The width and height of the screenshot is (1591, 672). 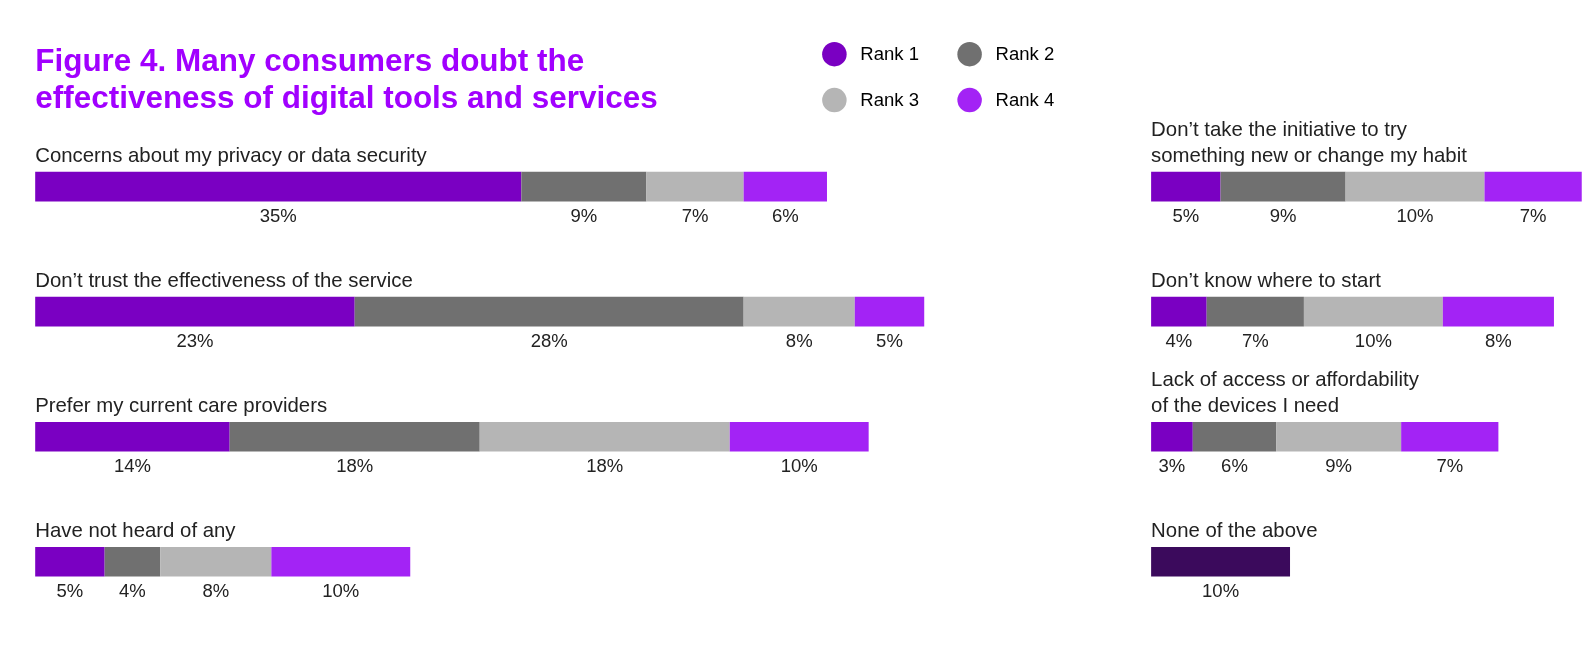 What do you see at coordinates (224, 279) in the screenshot?
I see `category-label: Don’t trust the effectiveness of the service` at bounding box center [224, 279].